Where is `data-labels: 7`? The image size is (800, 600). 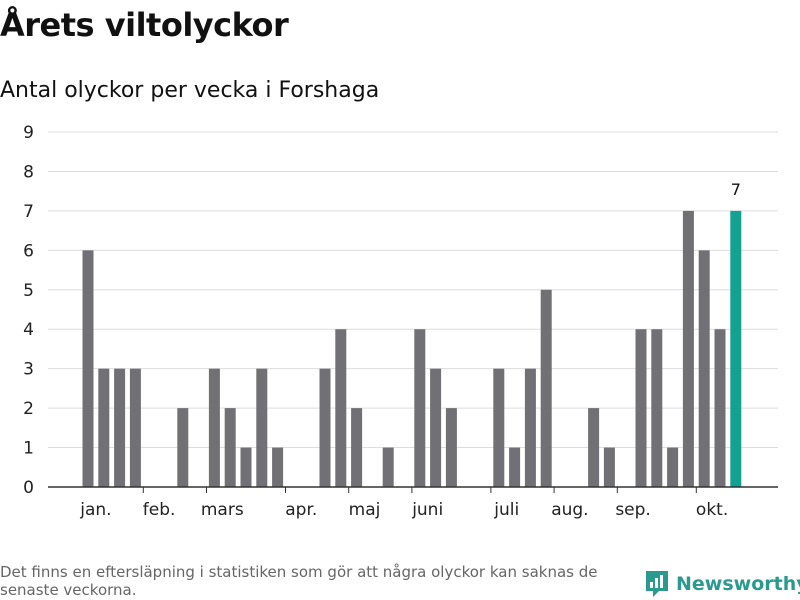
data-labels: 7 is located at coordinates (736, 189).